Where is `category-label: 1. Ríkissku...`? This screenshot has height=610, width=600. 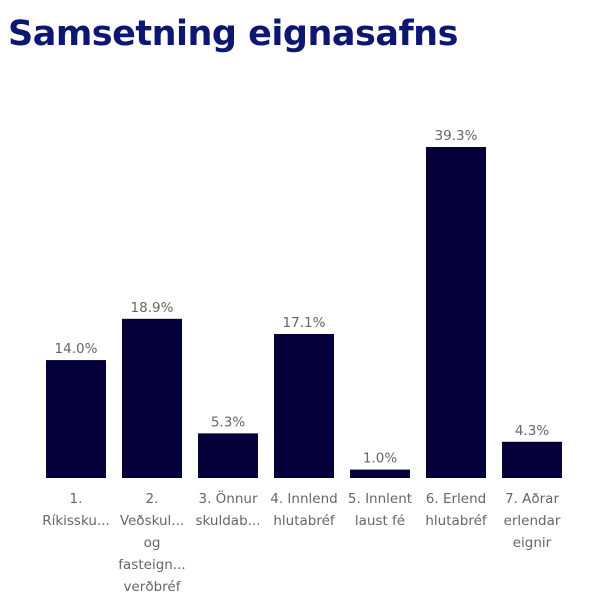 category-label: 1. Ríkissku... is located at coordinates (76, 510).